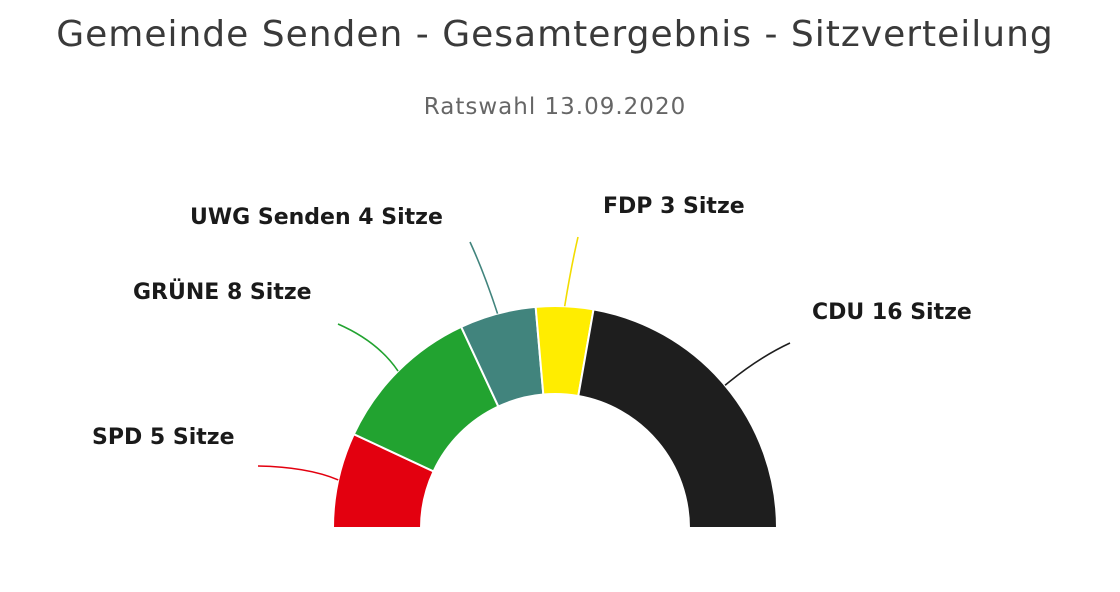 This screenshot has width=1120, height=592. What do you see at coordinates (757, 364) in the screenshot?
I see `connector-cdu` at bounding box center [757, 364].